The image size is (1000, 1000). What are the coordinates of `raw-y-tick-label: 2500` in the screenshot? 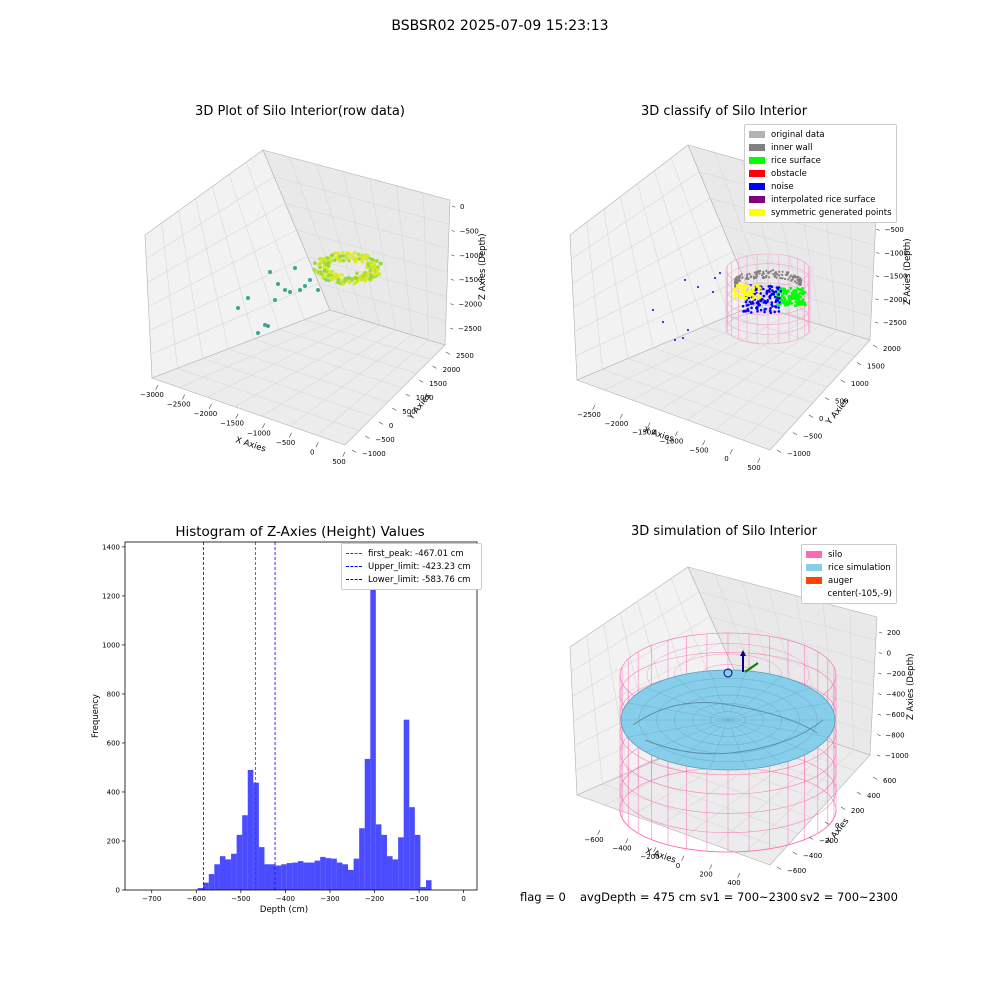 It's located at (465, 356).